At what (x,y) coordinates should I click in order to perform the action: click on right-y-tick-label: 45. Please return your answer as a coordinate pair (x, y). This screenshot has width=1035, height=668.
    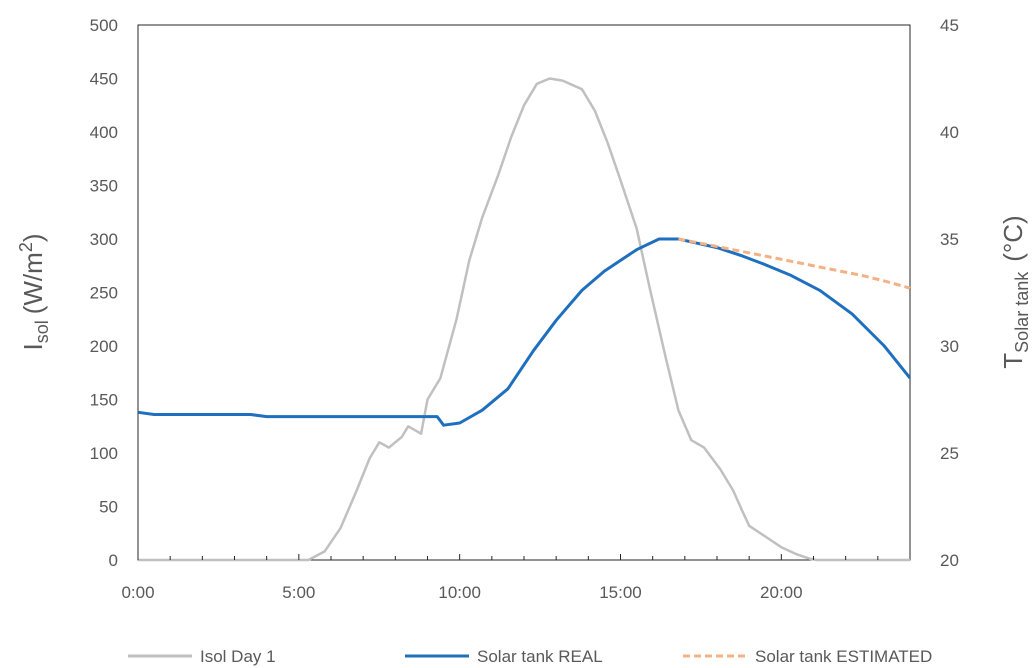
    Looking at the image, I should click on (949, 25).